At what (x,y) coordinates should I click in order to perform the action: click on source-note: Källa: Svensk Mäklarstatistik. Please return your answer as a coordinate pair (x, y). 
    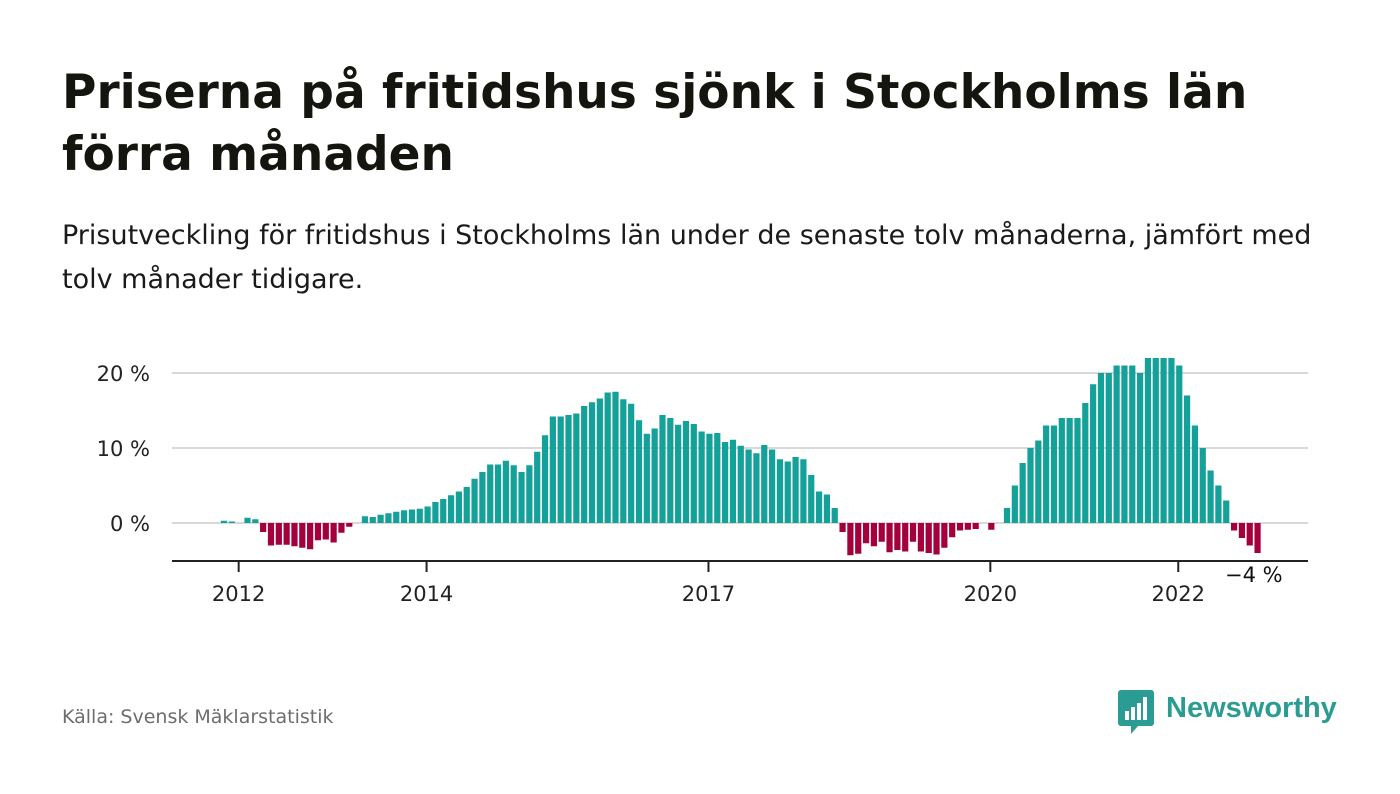
    Looking at the image, I should click on (198, 717).